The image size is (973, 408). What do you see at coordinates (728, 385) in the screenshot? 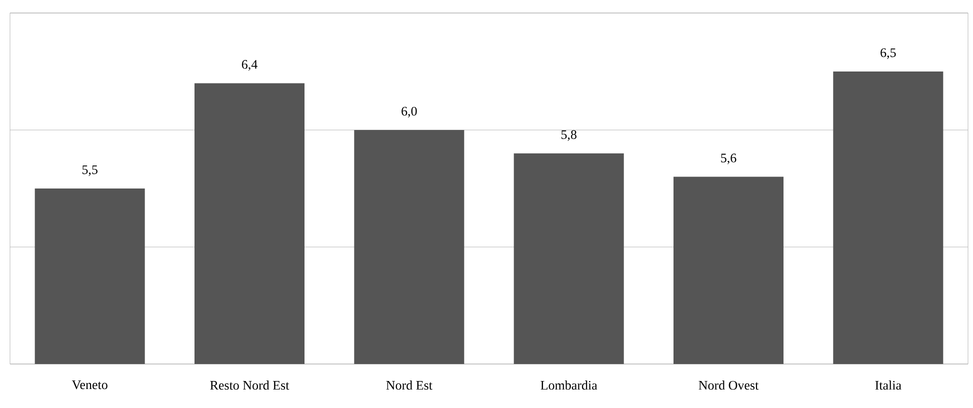
I see `x-tick-label: Nord Ovest` at bounding box center [728, 385].